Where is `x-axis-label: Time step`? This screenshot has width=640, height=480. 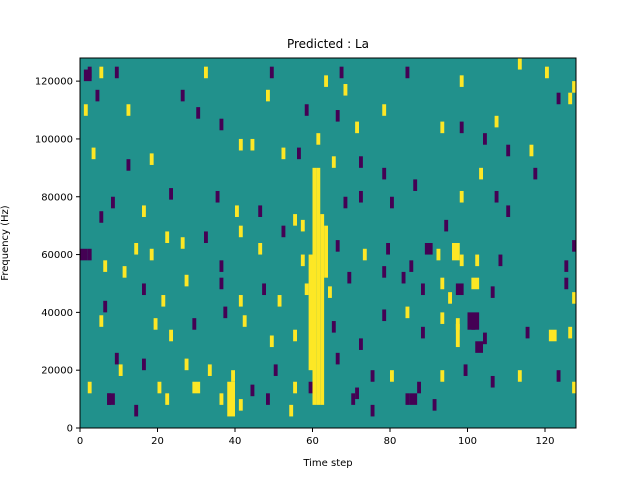
x-axis-label: Time step is located at coordinates (327, 463).